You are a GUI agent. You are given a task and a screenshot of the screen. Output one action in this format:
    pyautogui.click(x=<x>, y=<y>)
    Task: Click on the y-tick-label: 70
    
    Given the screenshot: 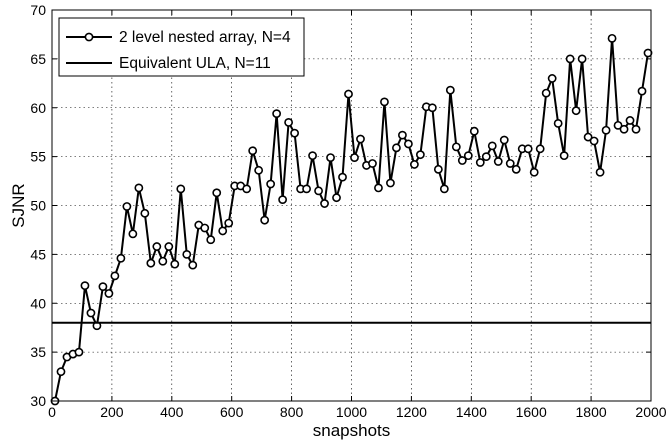 What is the action you would take?
    pyautogui.click(x=38, y=10)
    